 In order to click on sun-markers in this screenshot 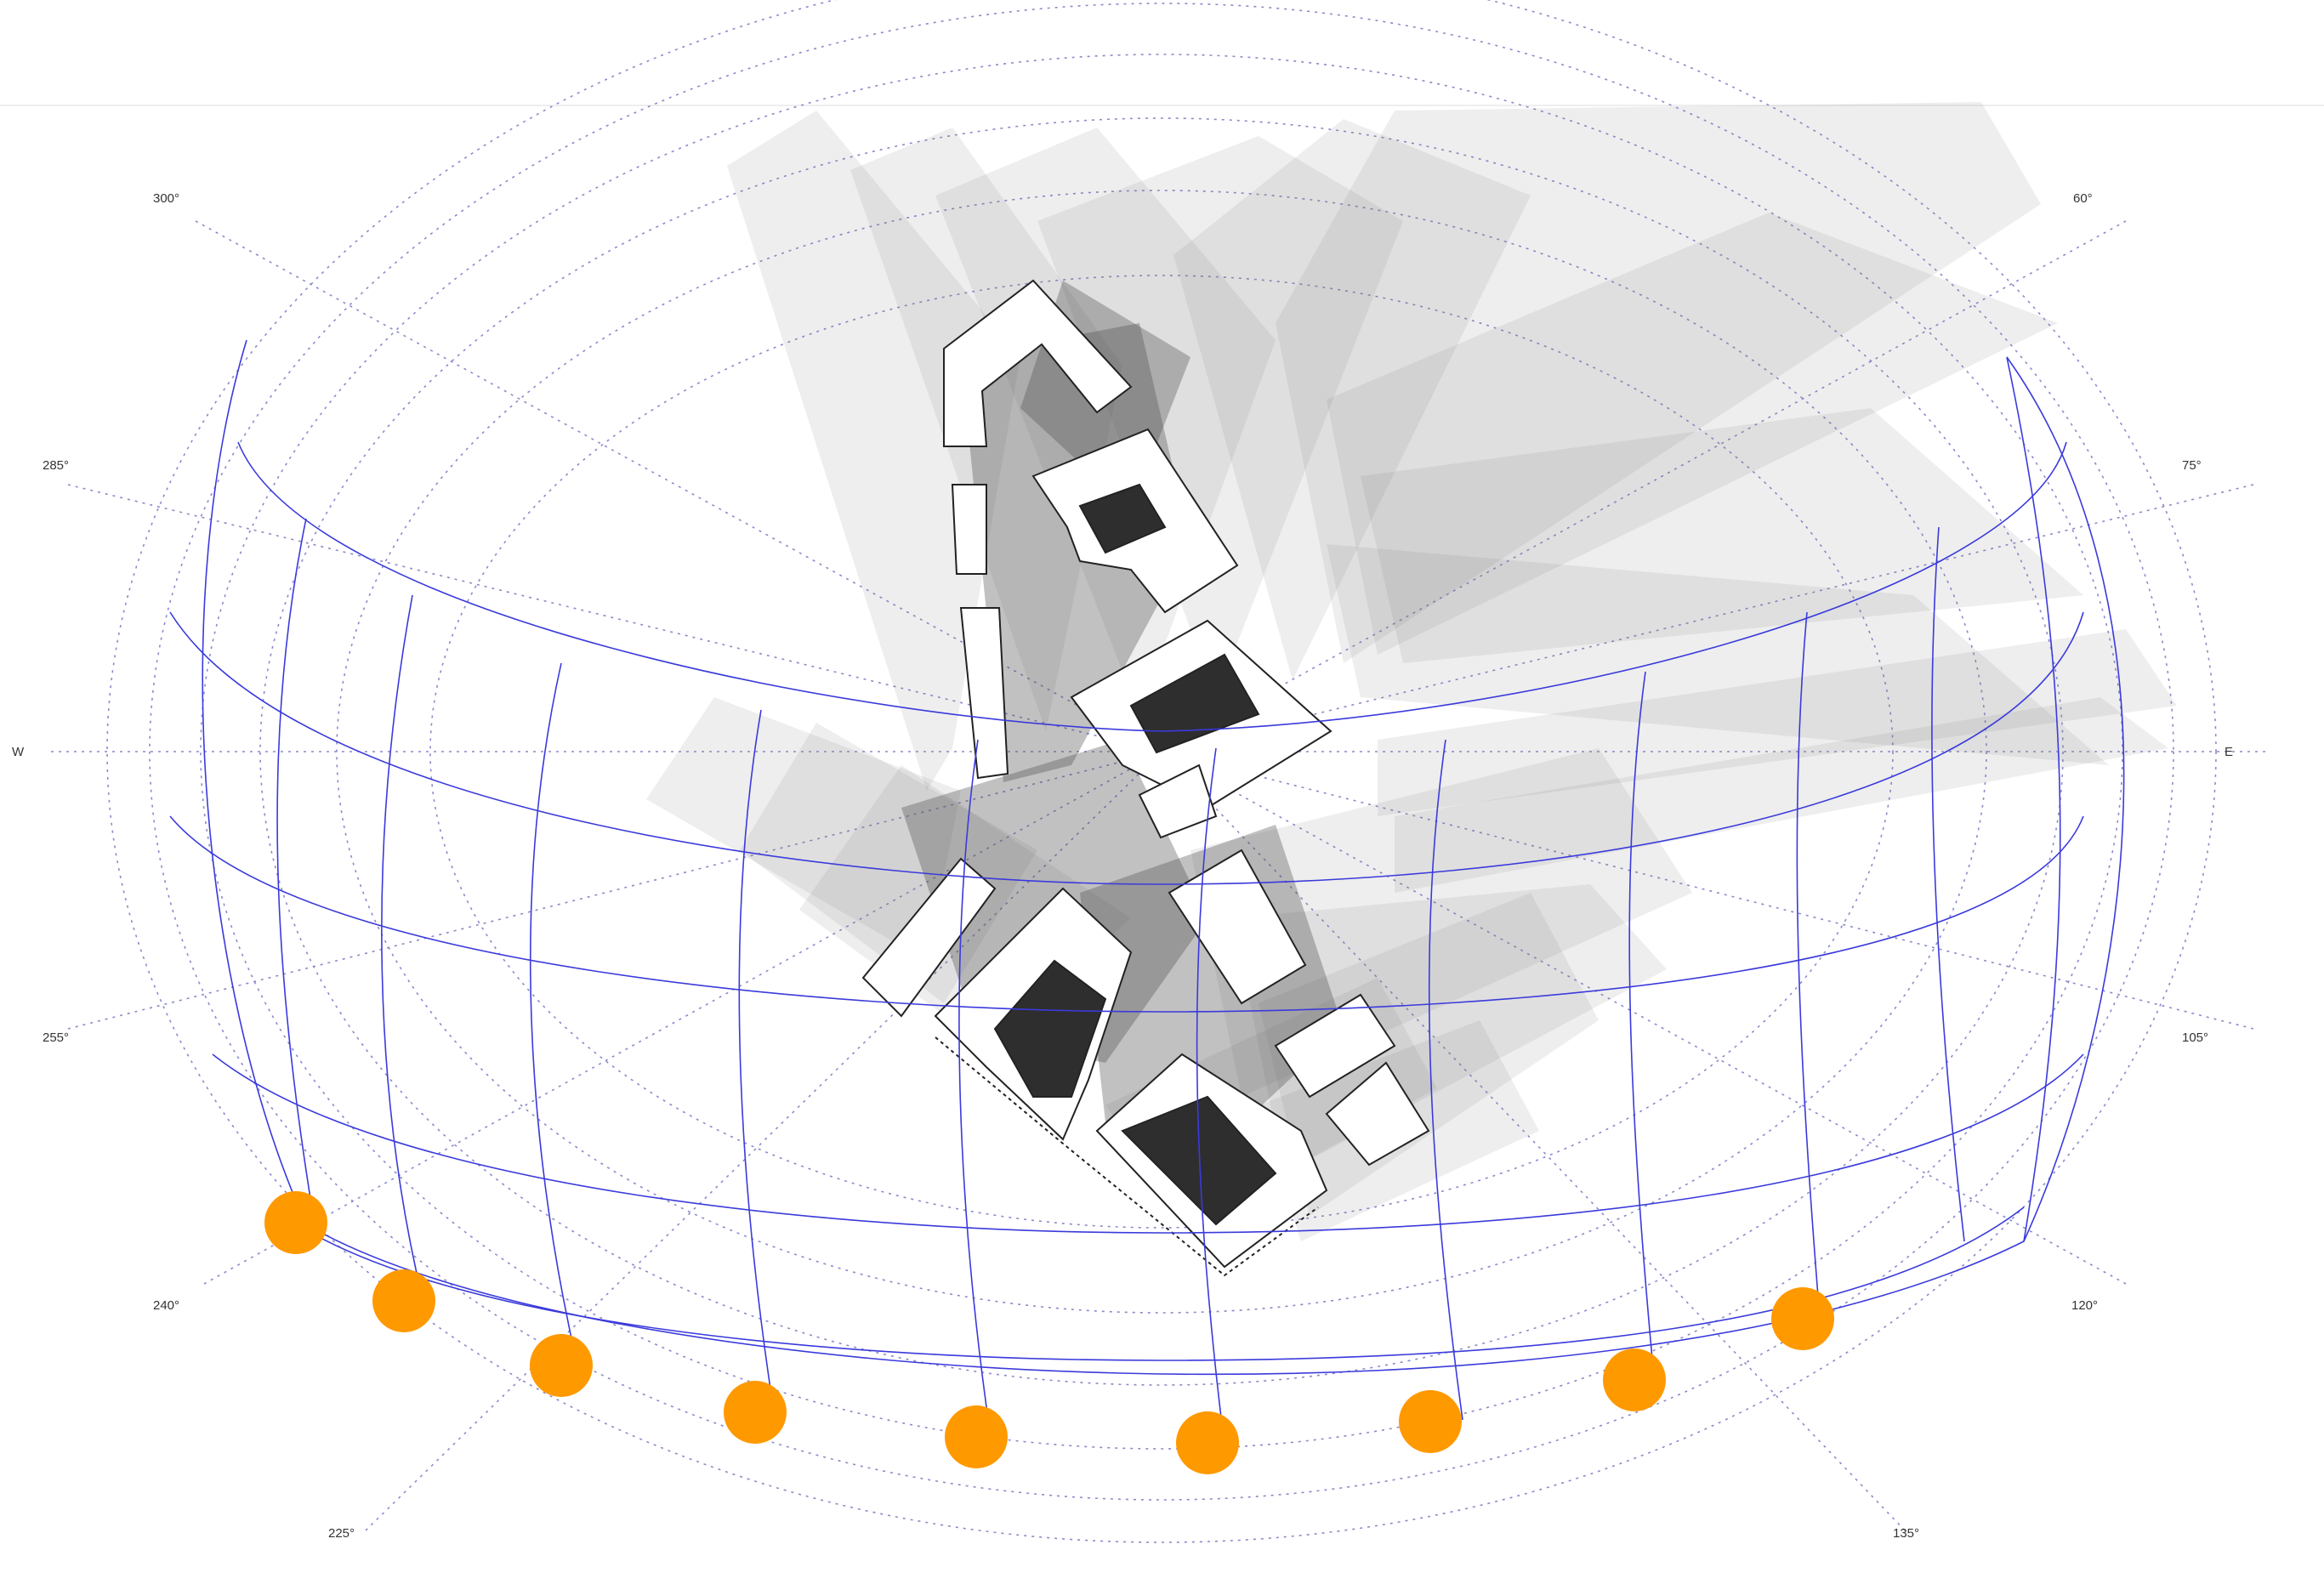, I will do `click(1049, 1332)`.